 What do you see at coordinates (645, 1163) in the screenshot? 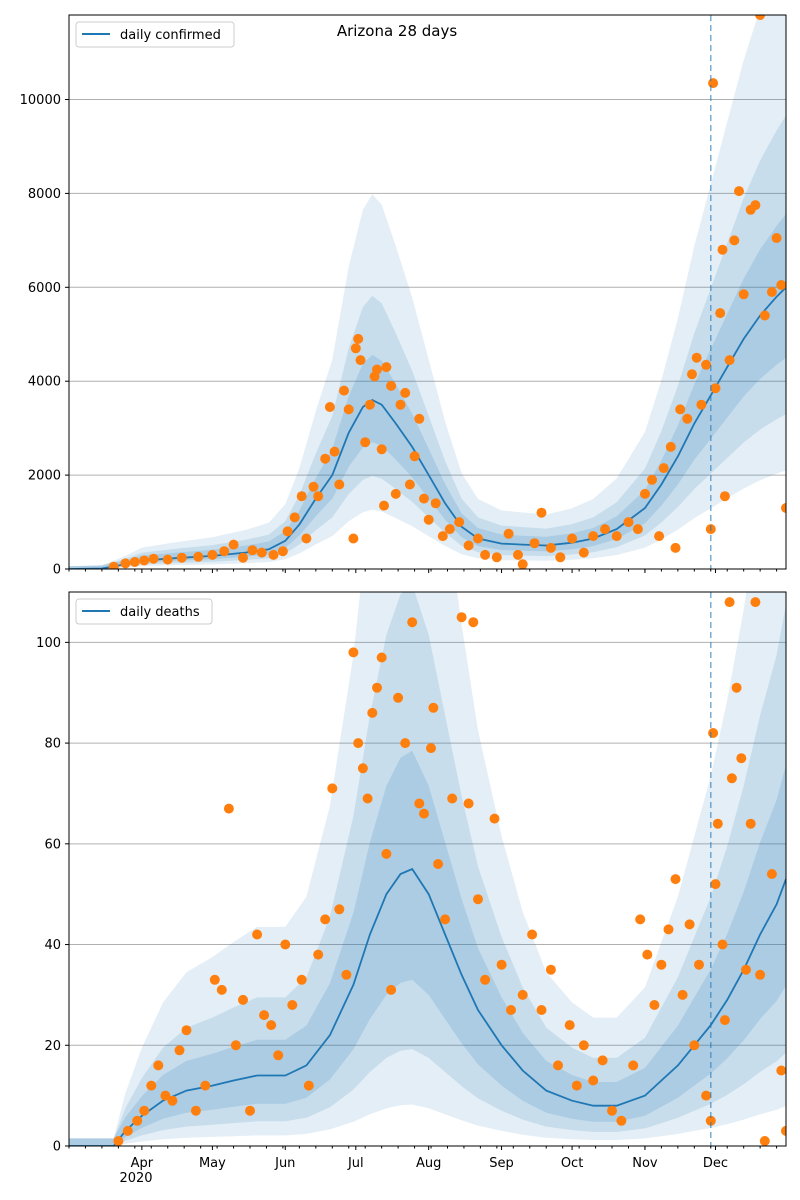
I see `x-tick-label-nov: Nov` at bounding box center [645, 1163].